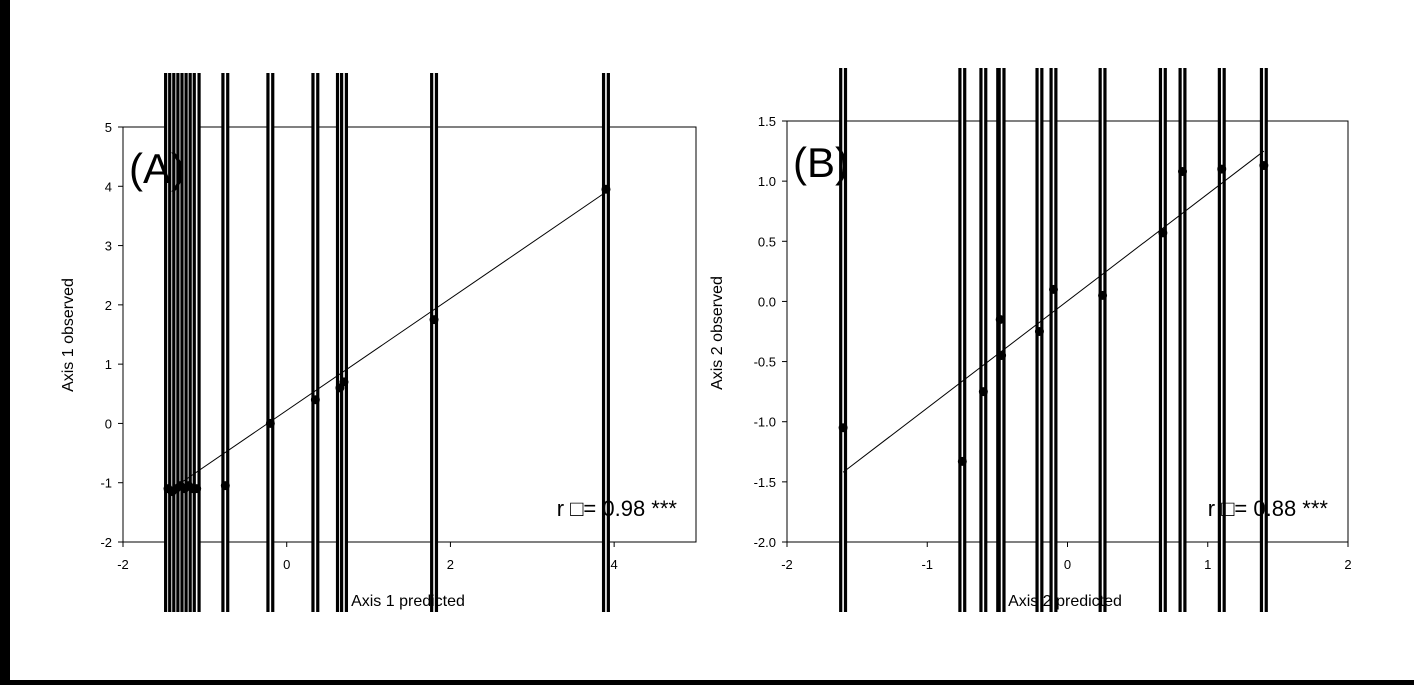 Image resolution: width=1414 pixels, height=685 pixels. What do you see at coordinates (821, 162) in the screenshot?
I see `chart-b-panel-label: (B)` at bounding box center [821, 162].